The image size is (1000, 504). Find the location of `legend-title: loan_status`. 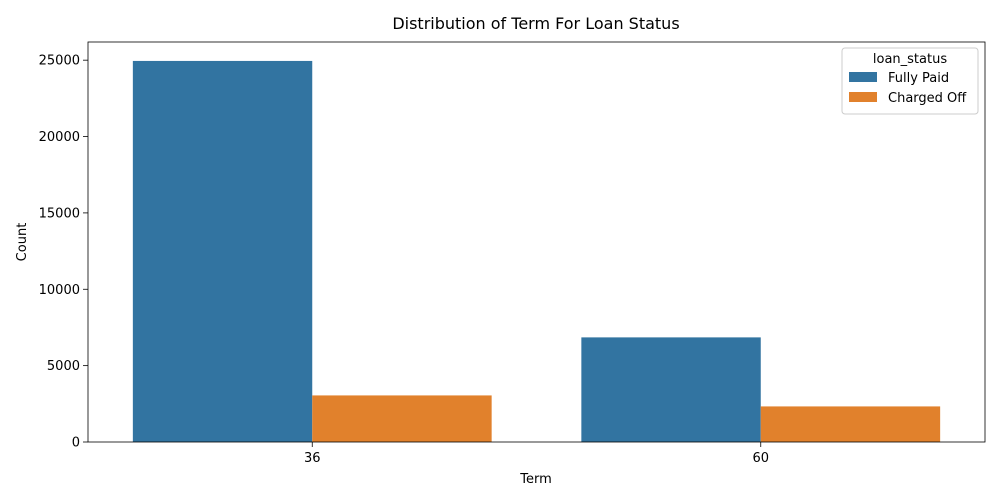

legend-title: loan_status is located at coordinates (910, 59).